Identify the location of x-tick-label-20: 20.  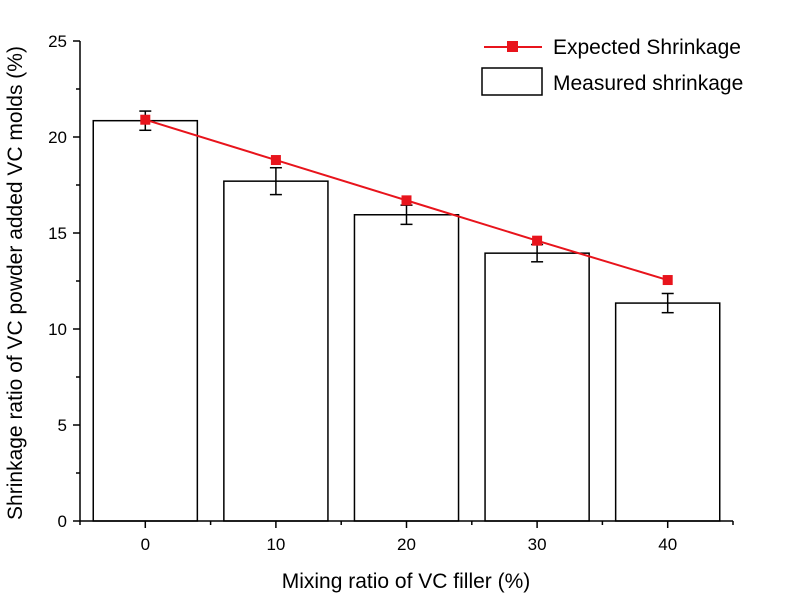
(406, 544).